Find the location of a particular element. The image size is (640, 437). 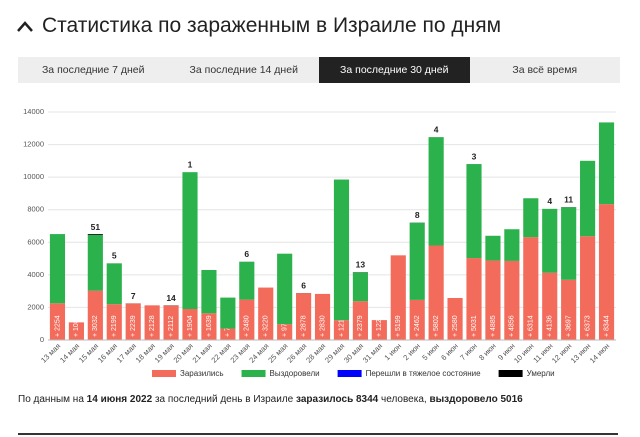

value-label: + 1222 is located at coordinates (379, 326).